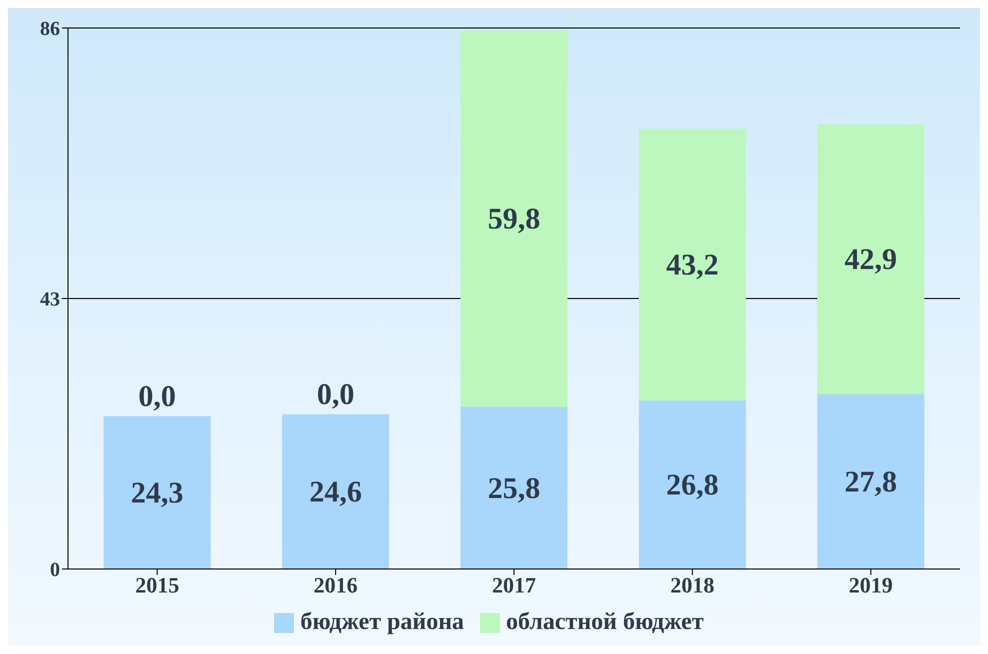  What do you see at coordinates (605, 622) in the screenshot?
I see `legend-label: областной бюджет` at bounding box center [605, 622].